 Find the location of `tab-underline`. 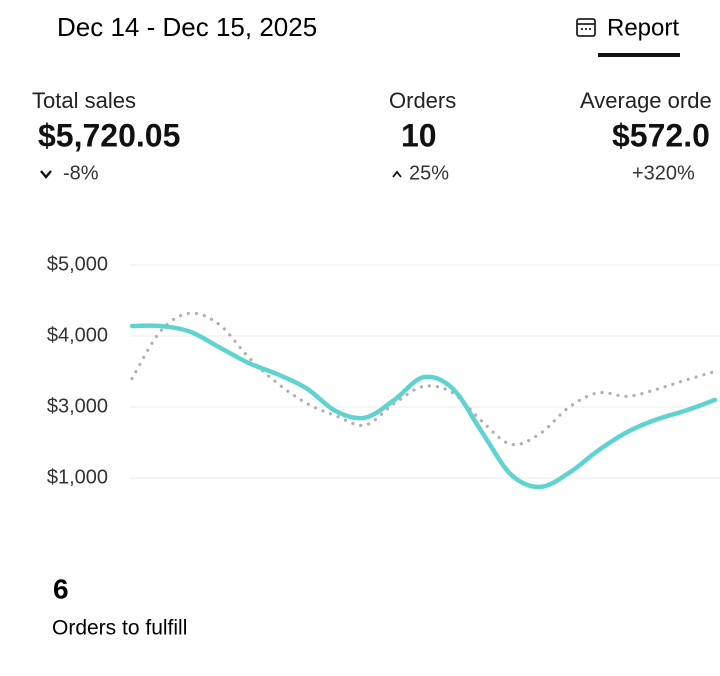

tab-underline is located at coordinates (639, 55).